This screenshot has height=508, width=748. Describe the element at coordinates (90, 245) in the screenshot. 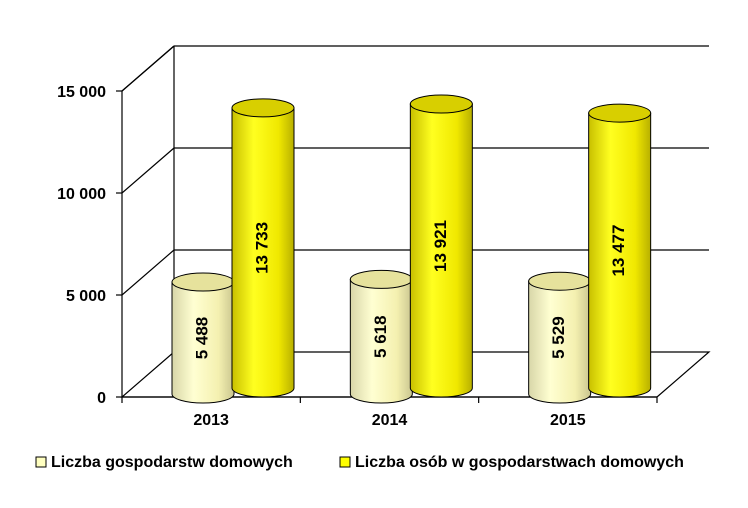

I see `y-axis: 0 5 000 10 000 15 000` at that location.